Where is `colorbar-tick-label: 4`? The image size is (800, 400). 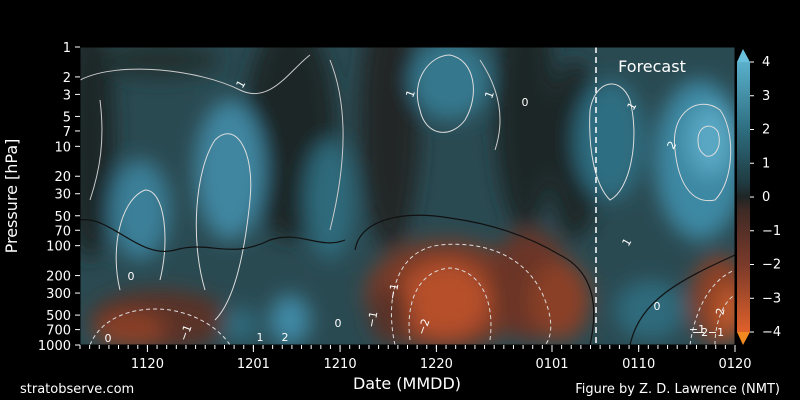 colorbar-tick-label: 4 is located at coordinates (766, 62).